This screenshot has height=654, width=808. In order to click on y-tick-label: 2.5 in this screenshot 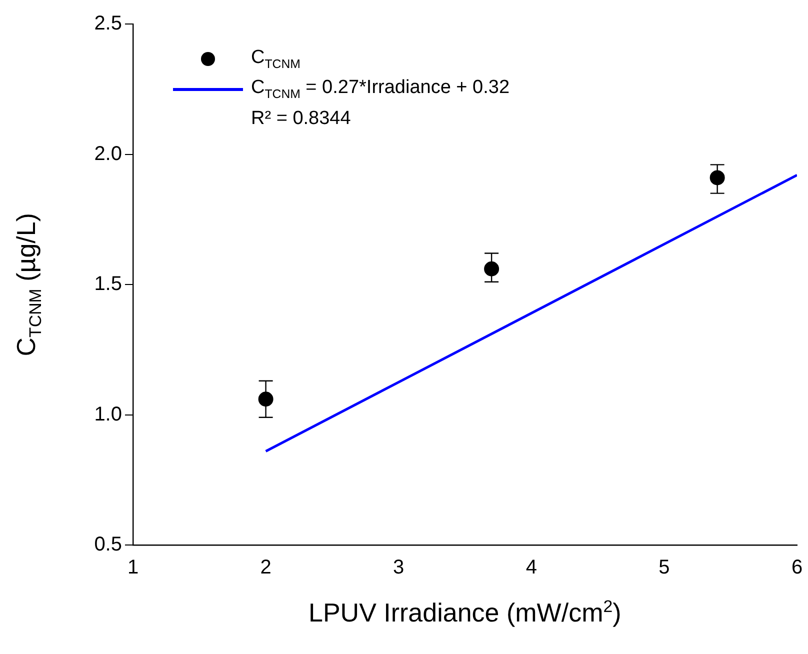, I will do `click(108, 23)`.